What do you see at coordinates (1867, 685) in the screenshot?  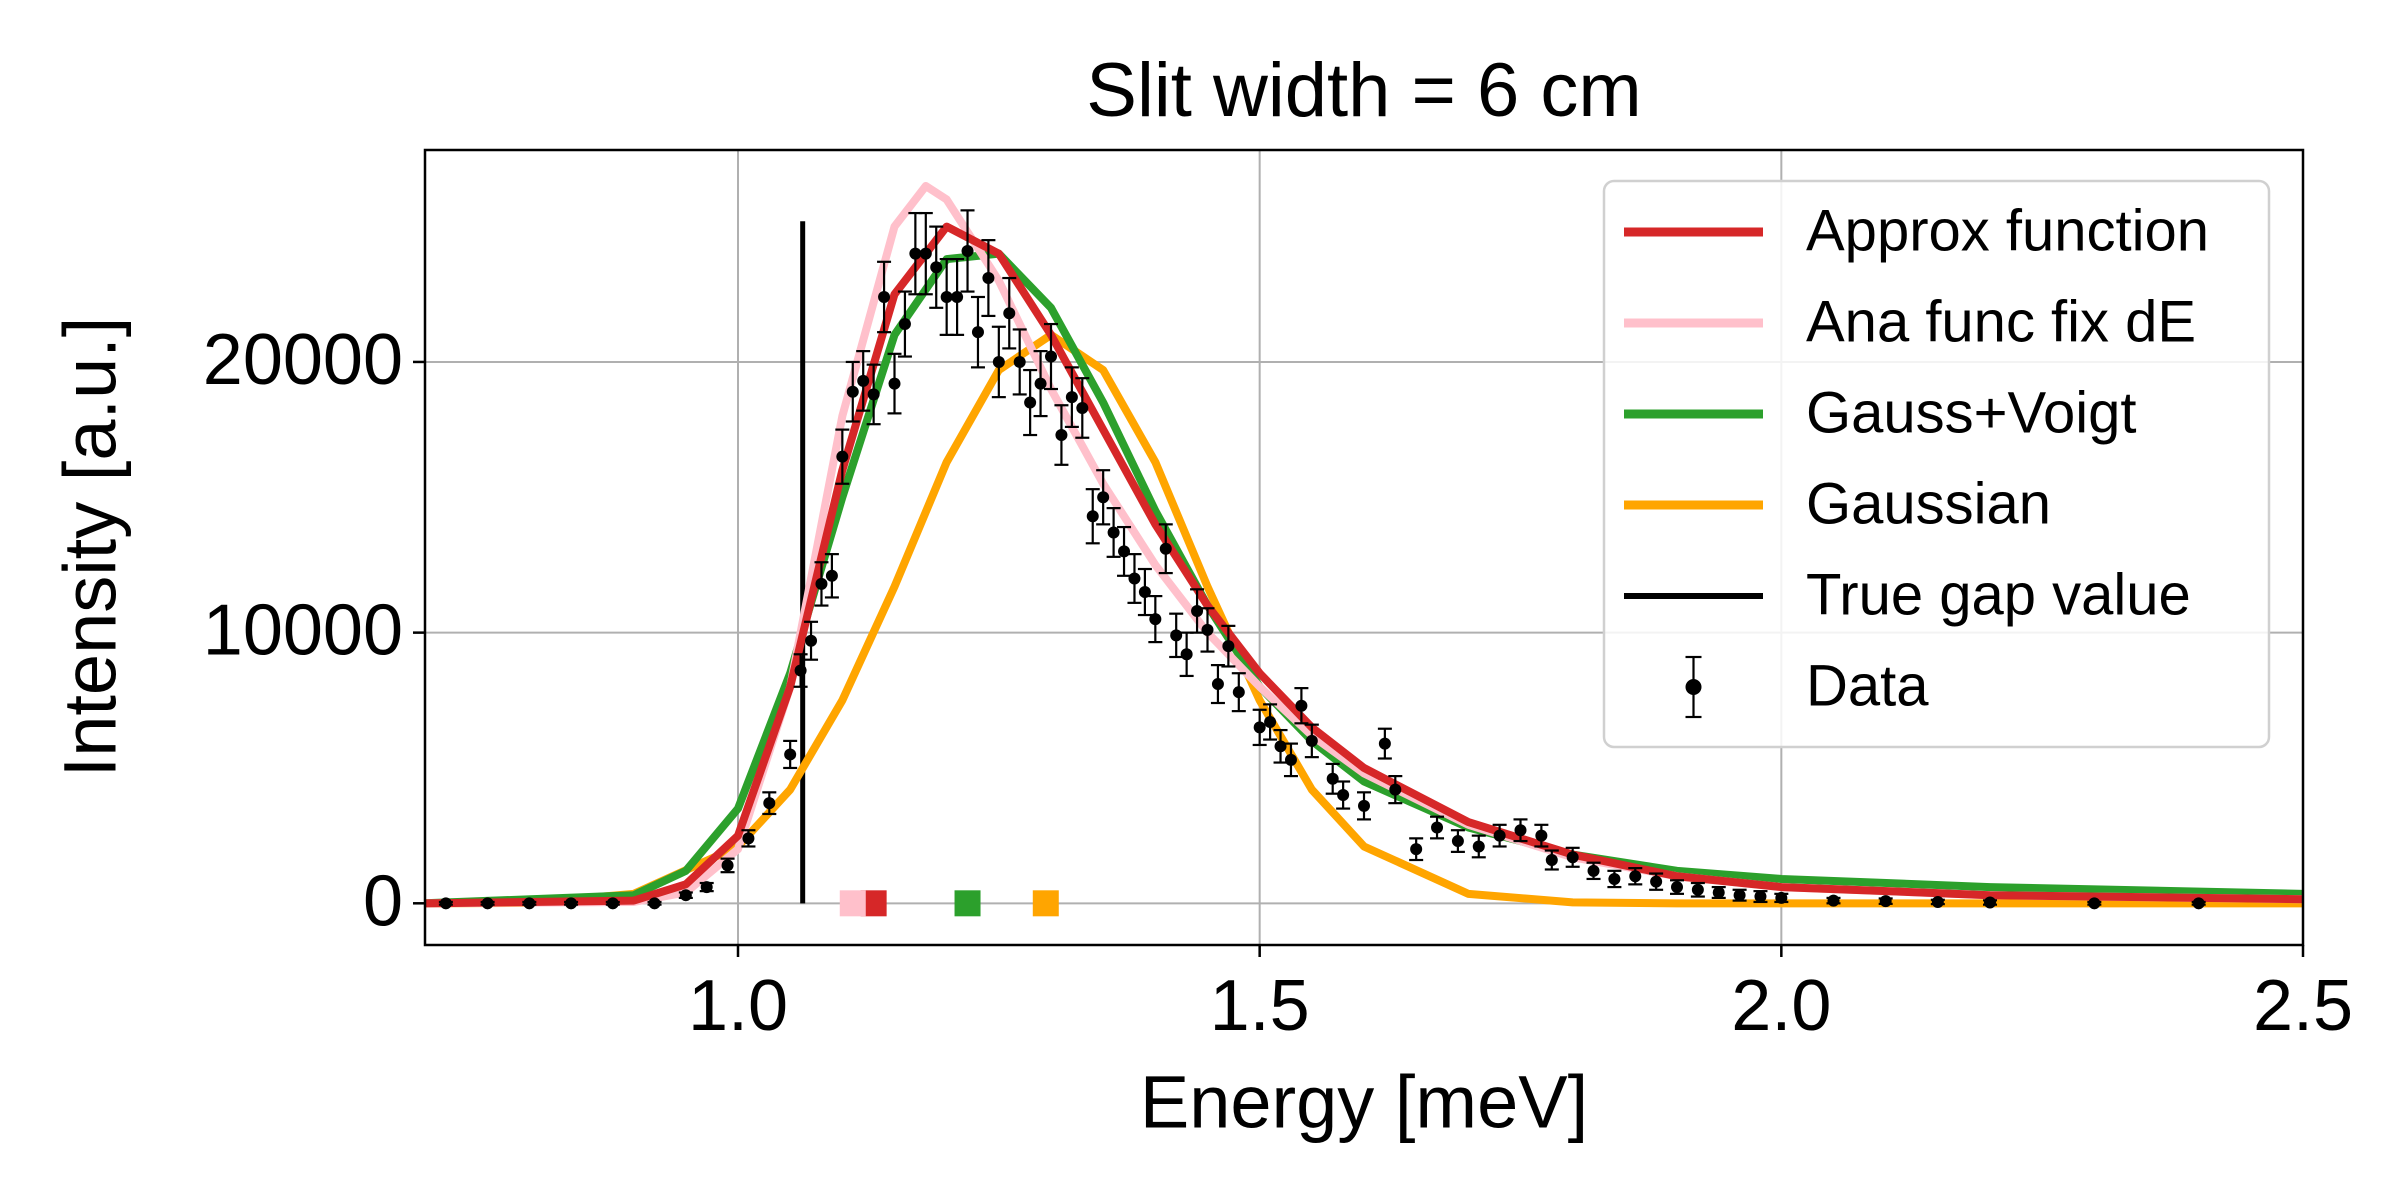 I see `legend-label: Data` at bounding box center [1867, 685].